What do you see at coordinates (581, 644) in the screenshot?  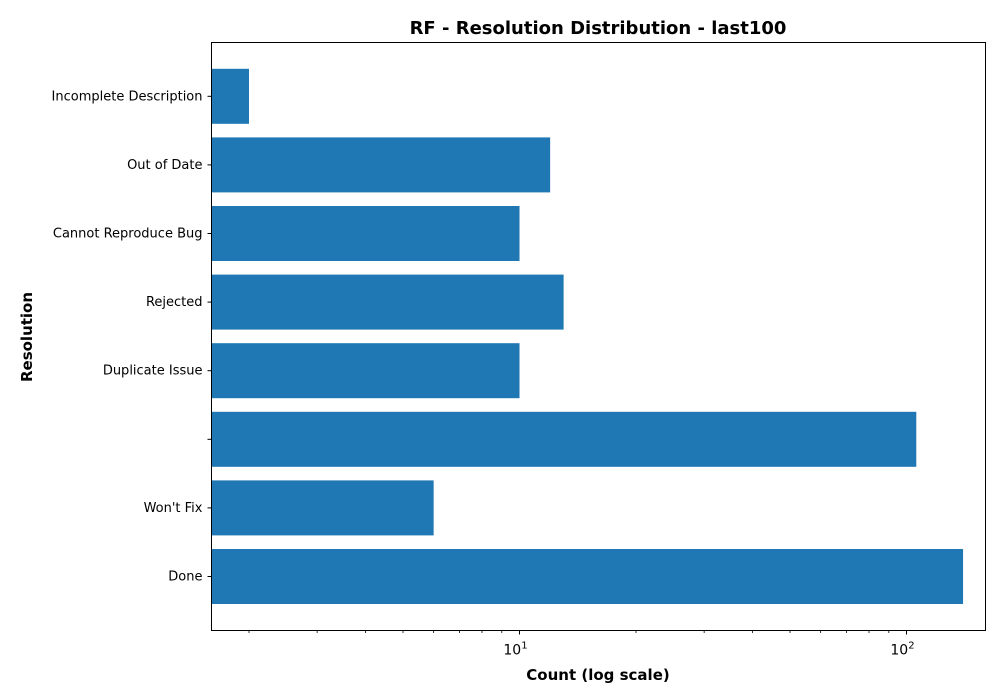 I see `x-tick-layer: 10¹ 10²` at bounding box center [581, 644].